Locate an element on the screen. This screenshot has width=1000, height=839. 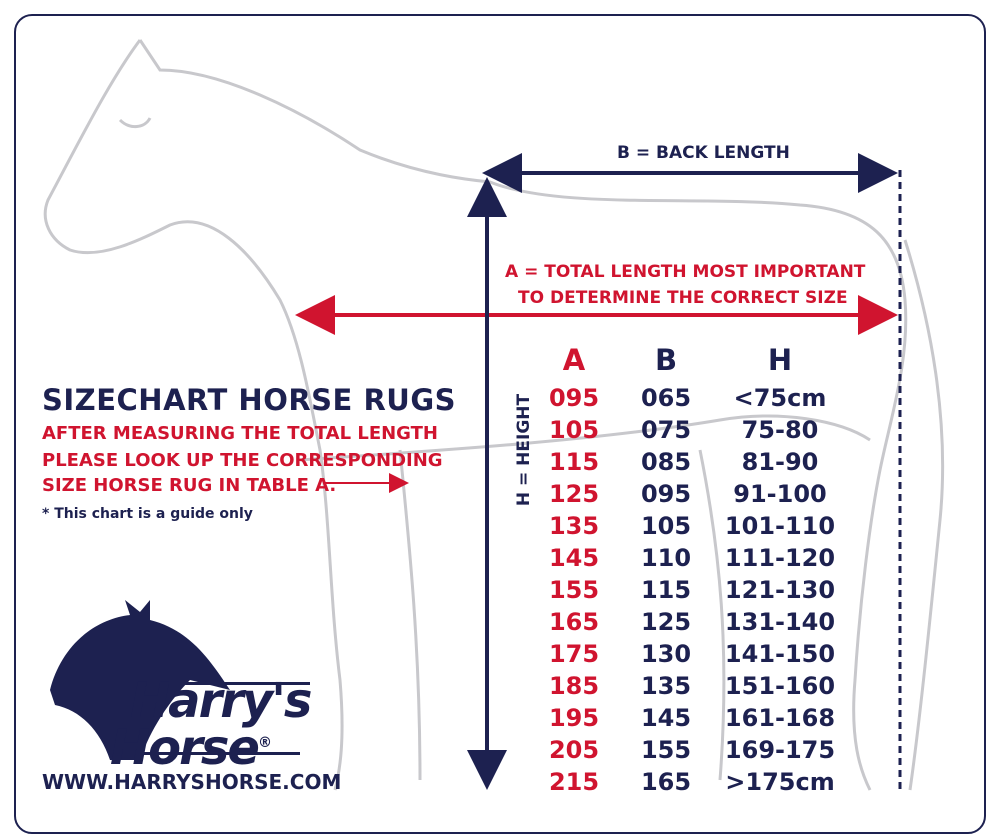
cell-h: >175cm is located at coordinates (780, 782).